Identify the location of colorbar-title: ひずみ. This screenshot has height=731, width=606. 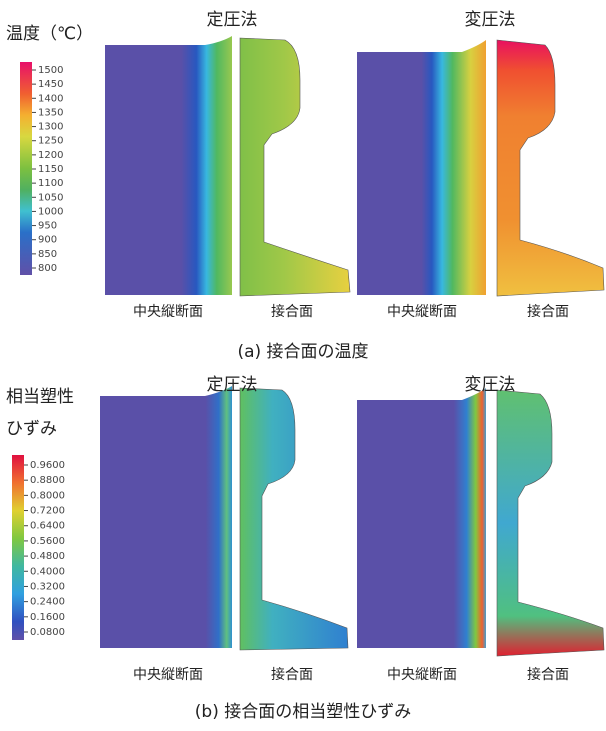
(31, 429).